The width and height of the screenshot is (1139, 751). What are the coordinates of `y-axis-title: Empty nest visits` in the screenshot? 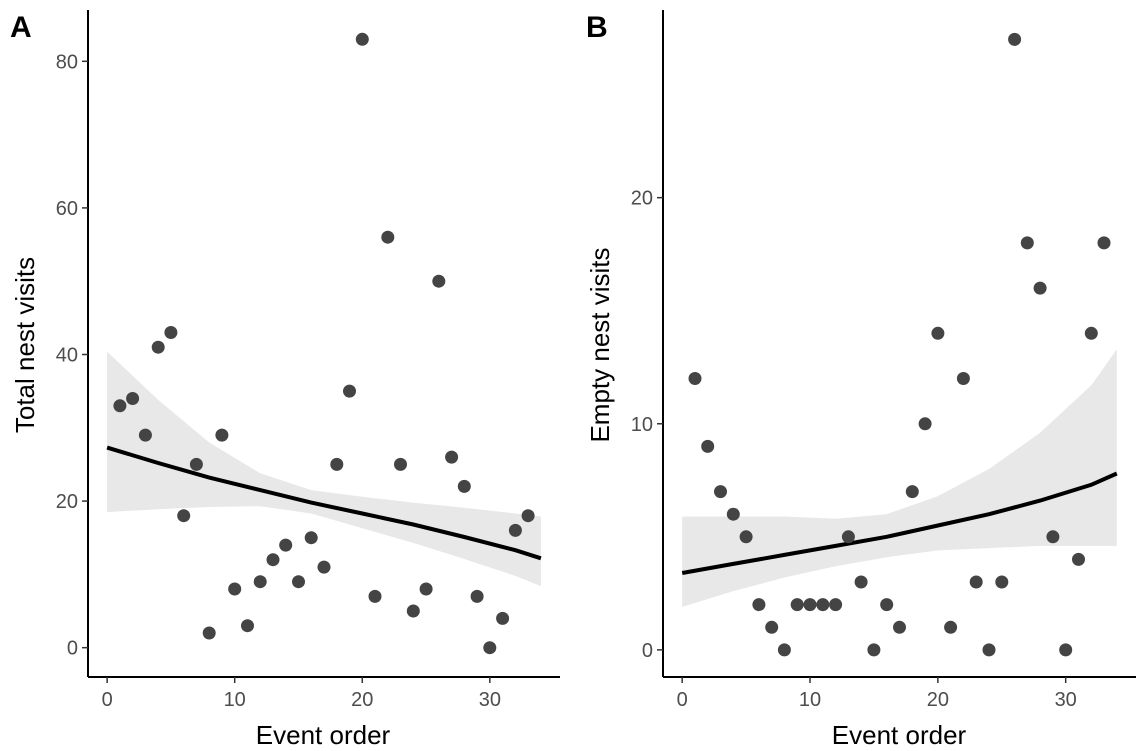 It's located at (600, 344).